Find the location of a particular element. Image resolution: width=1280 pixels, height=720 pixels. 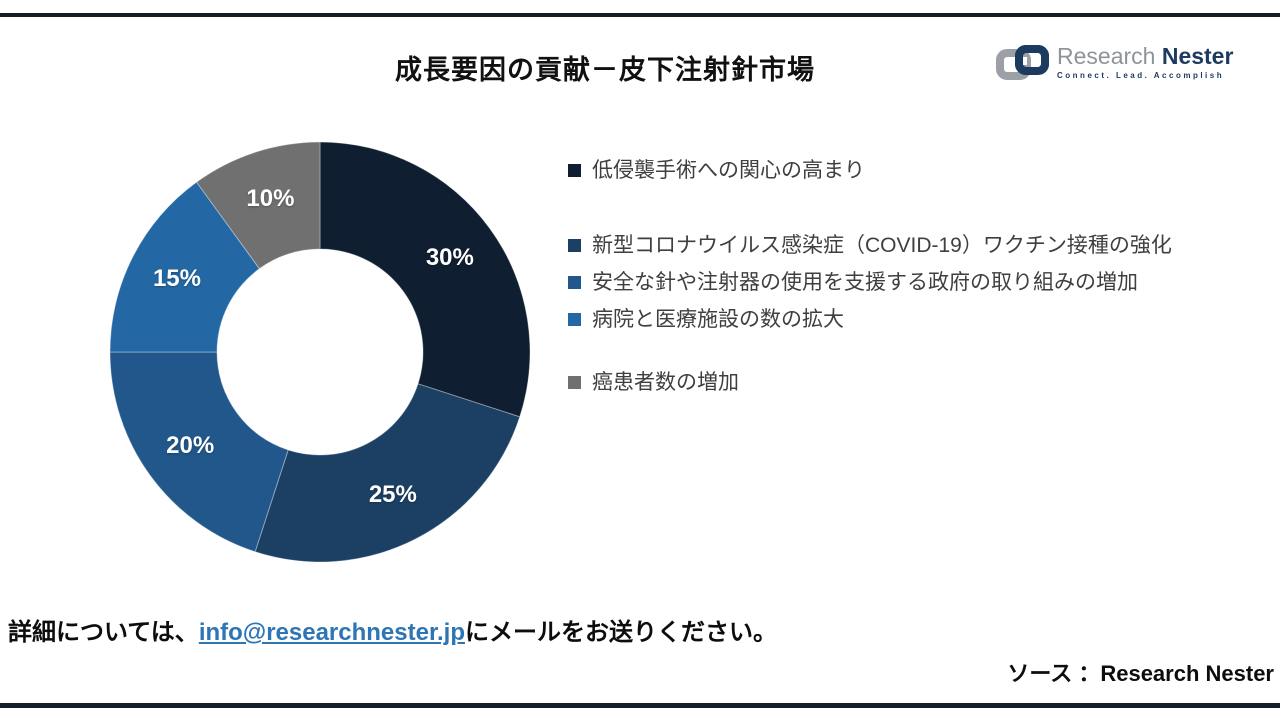

legend-label: 低侵襲手術への関心の高まり is located at coordinates (728, 170).